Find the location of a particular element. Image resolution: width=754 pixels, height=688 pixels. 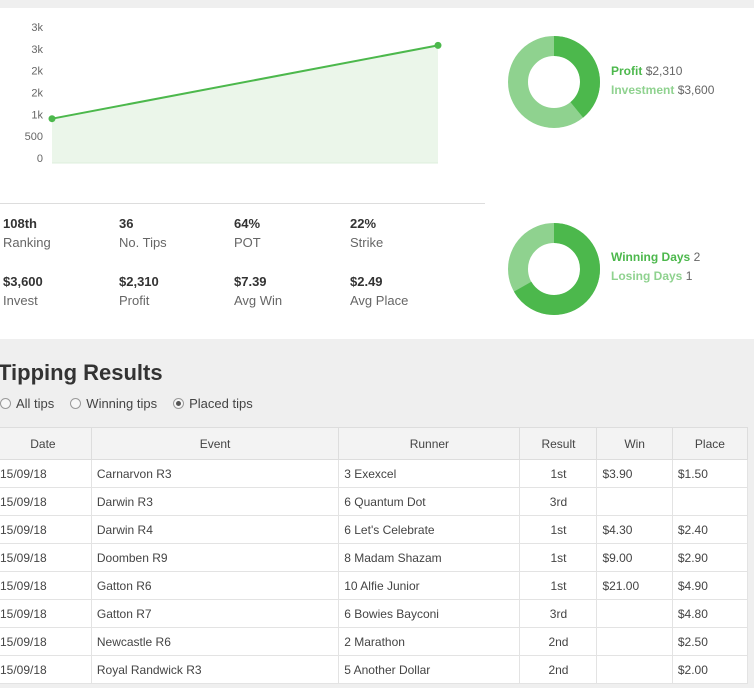

winning-days-slice is located at coordinates (554, 269).